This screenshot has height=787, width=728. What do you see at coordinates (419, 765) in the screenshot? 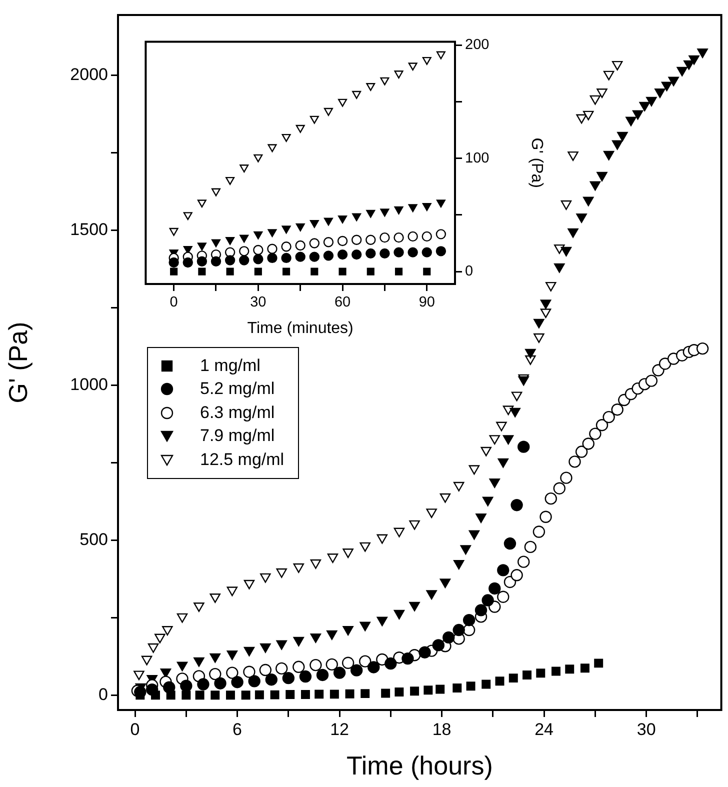
I see `x-axis-title: Time (hours)` at bounding box center [419, 765].